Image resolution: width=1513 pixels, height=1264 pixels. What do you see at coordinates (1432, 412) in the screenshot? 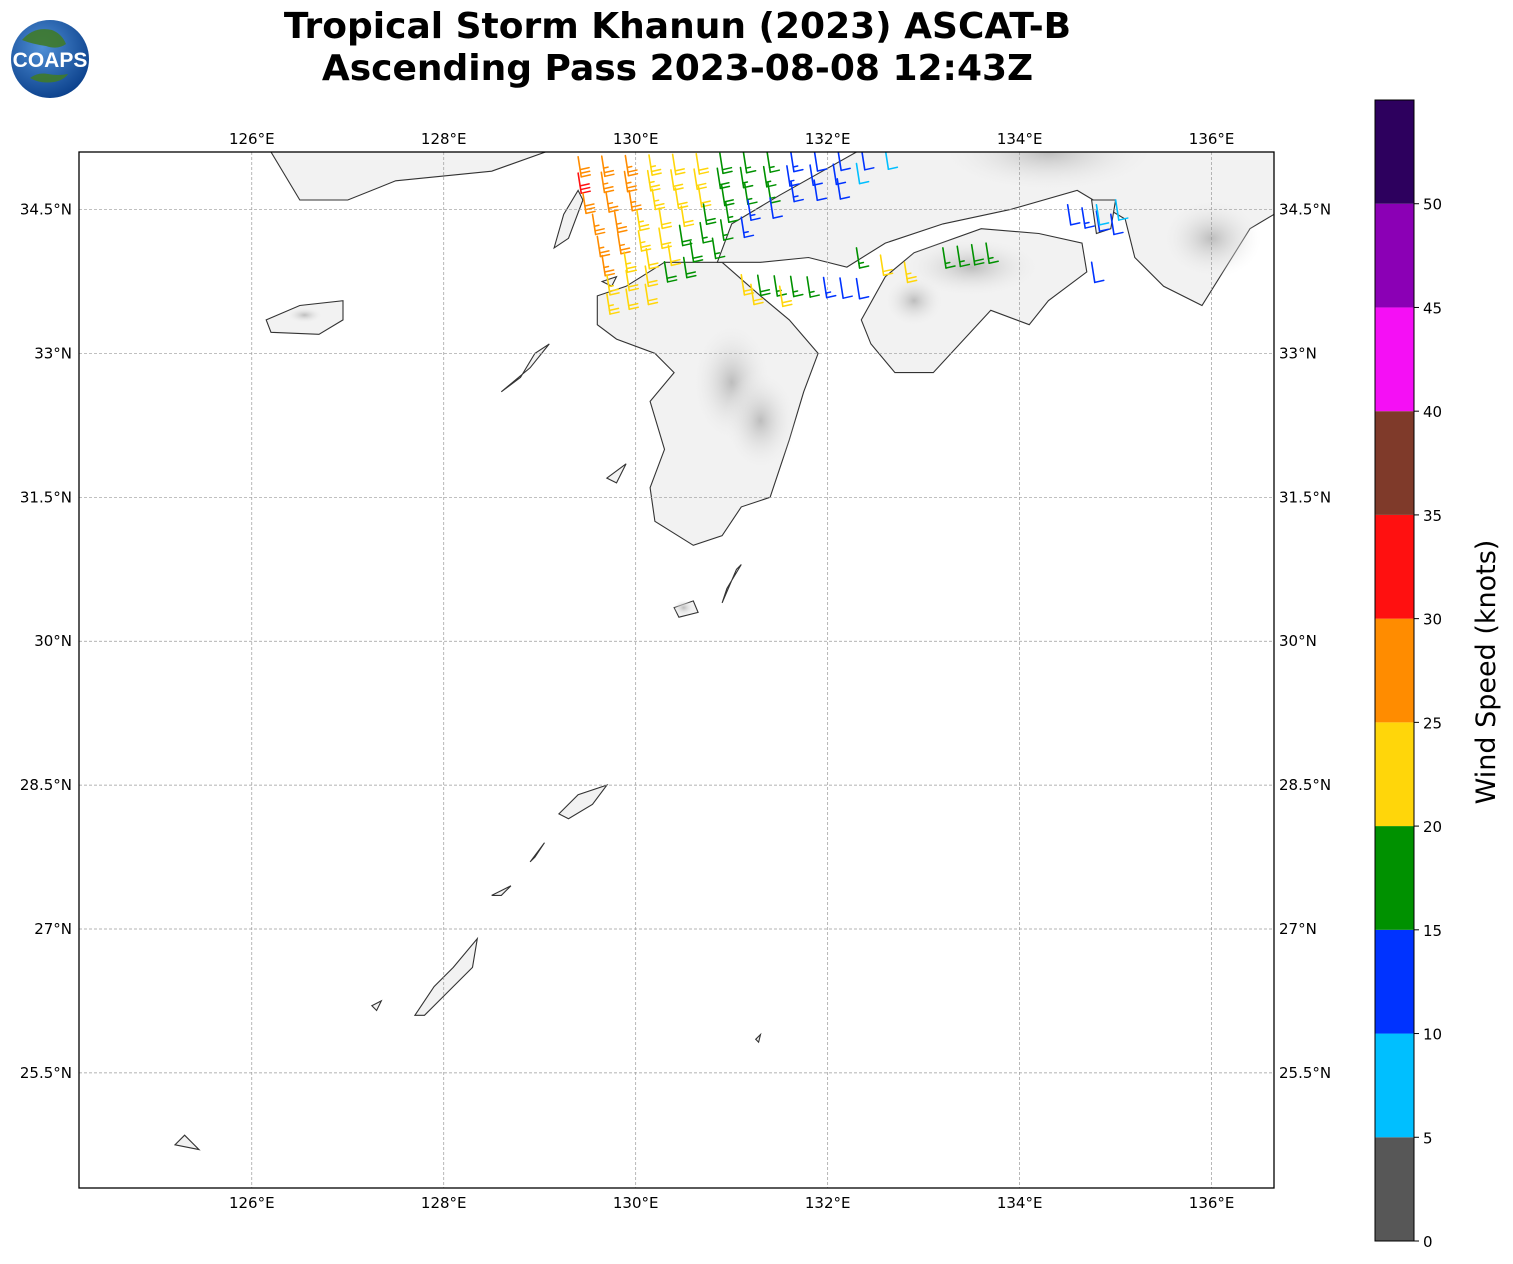
I see `colorbar-tick-label: 40` at bounding box center [1432, 412].